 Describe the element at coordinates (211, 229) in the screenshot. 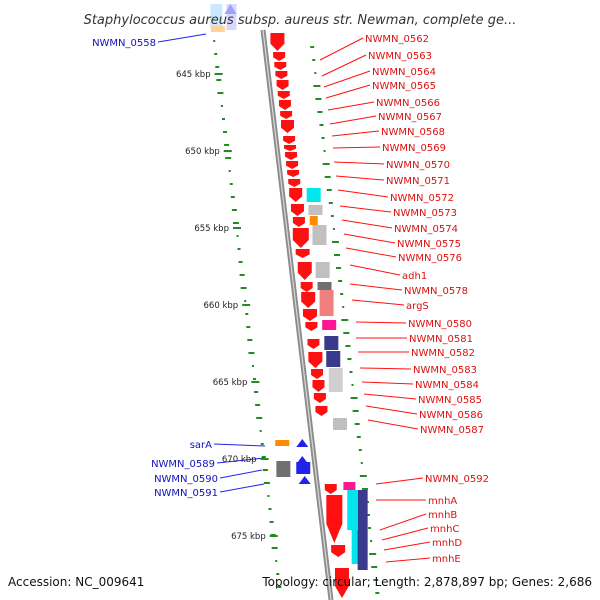

I see `tick-label: 655 kbp` at that location.